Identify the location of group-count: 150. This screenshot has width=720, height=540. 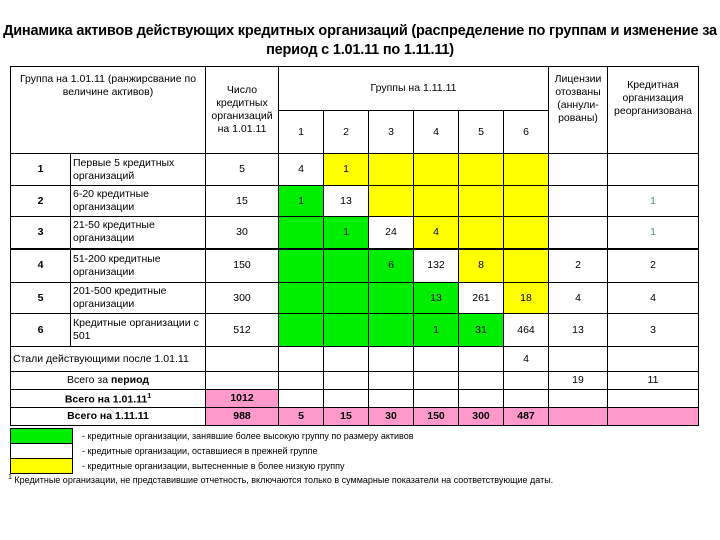
(242, 265).